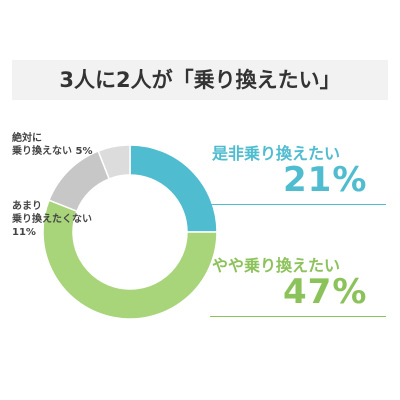 This screenshot has height=400, width=400. I want to click on label-zettai-line1: 絶対に, so click(27, 138).